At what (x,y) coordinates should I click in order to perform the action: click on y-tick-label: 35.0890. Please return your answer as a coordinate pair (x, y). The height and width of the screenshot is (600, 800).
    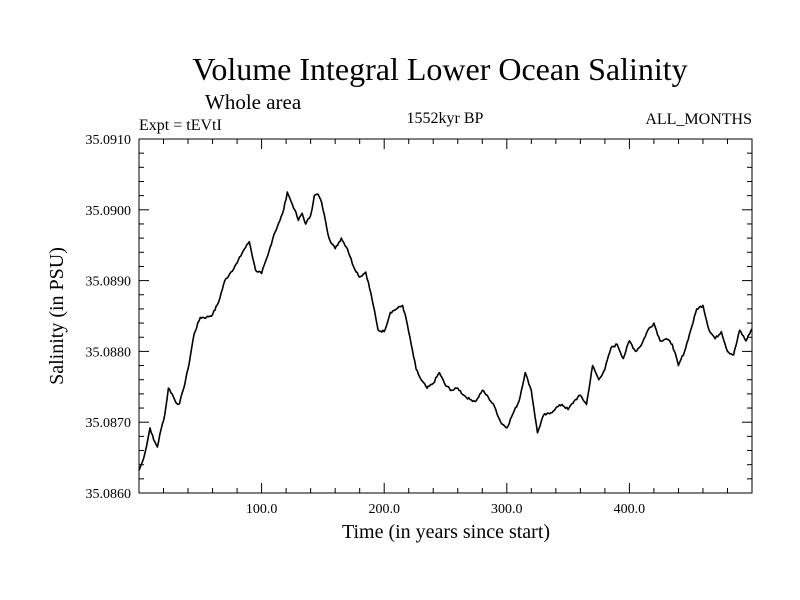
    Looking at the image, I should click on (109, 282).